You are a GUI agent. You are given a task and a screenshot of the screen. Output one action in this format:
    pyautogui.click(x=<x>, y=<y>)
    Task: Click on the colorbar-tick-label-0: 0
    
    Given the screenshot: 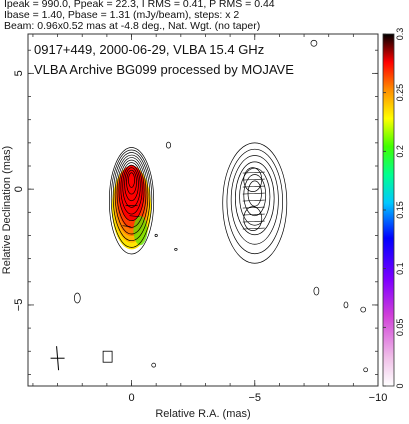 What is the action you would take?
    pyautogui.click(x=400, y=385)
    